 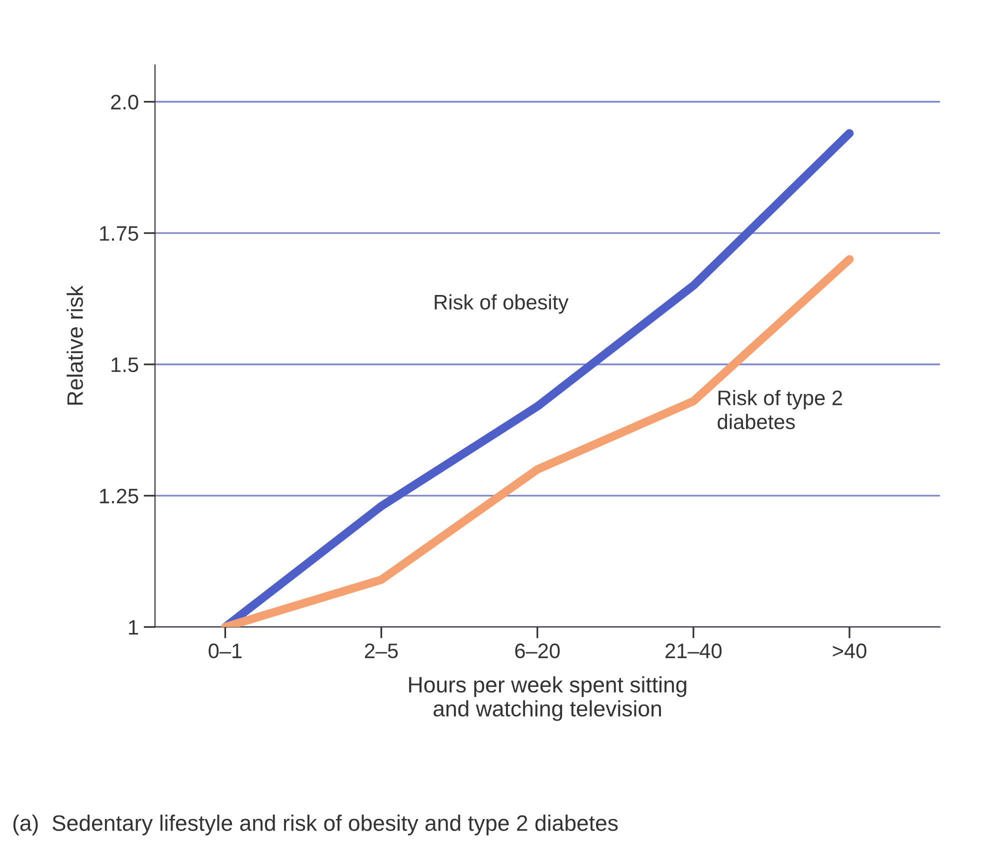 What do you see at coordinates (849, 651) in the screenshot?
I see `x-tick-label: >40` at bounding box center [849, 651].